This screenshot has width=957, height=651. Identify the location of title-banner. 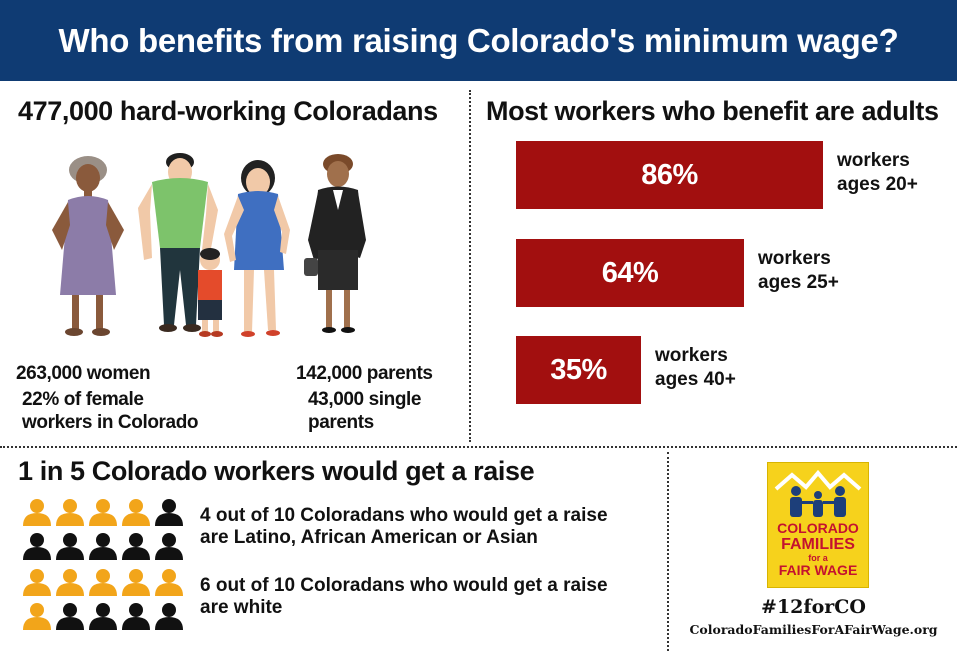
(478, 40).